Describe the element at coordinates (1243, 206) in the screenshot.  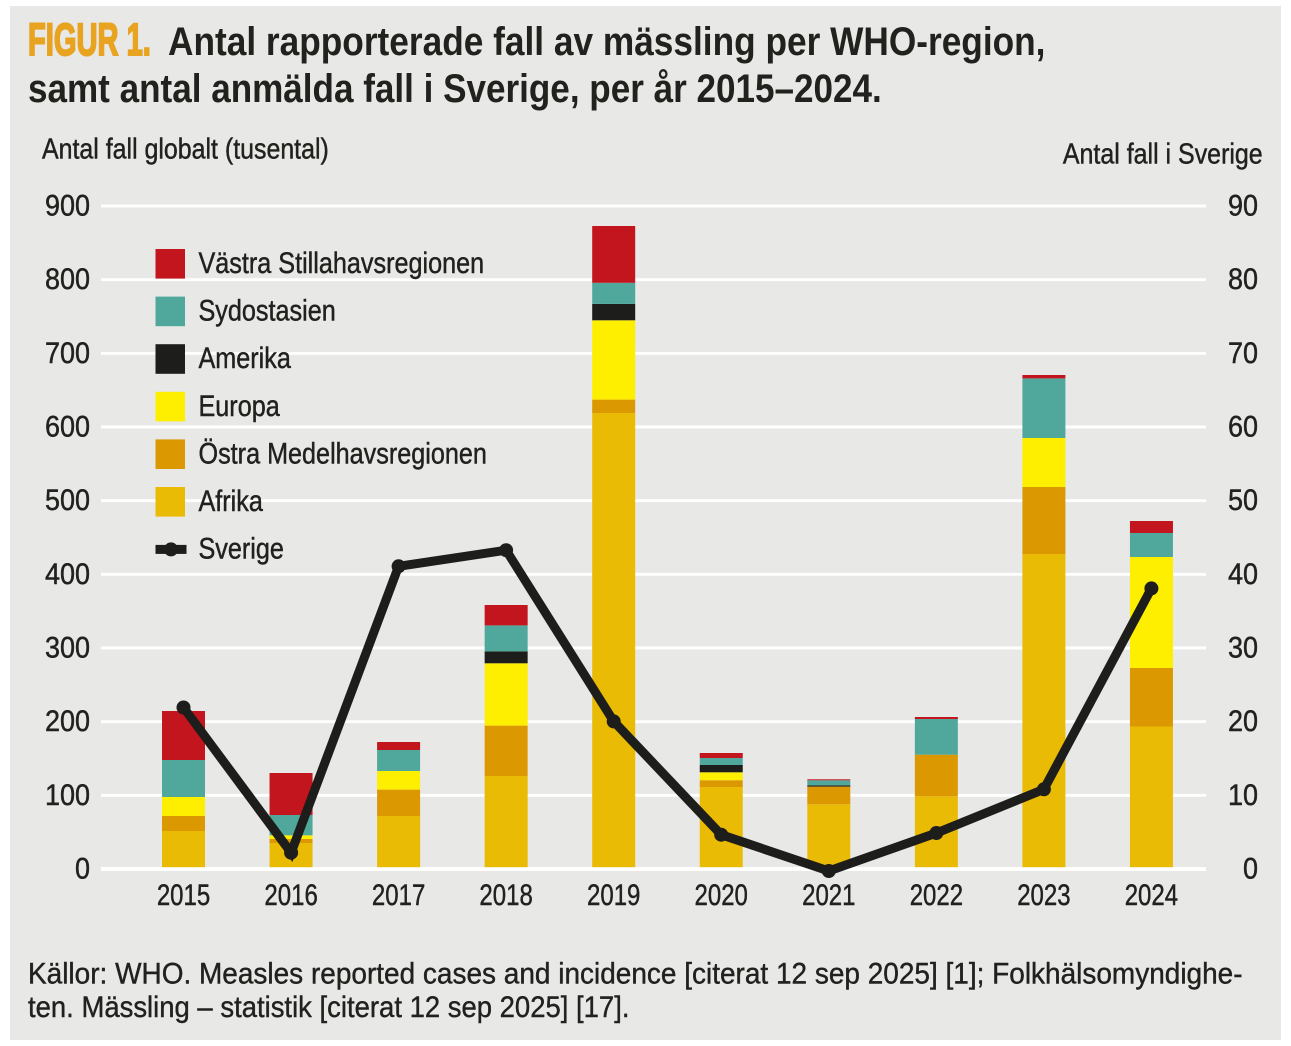
I see `svg-text: 90` at that location.